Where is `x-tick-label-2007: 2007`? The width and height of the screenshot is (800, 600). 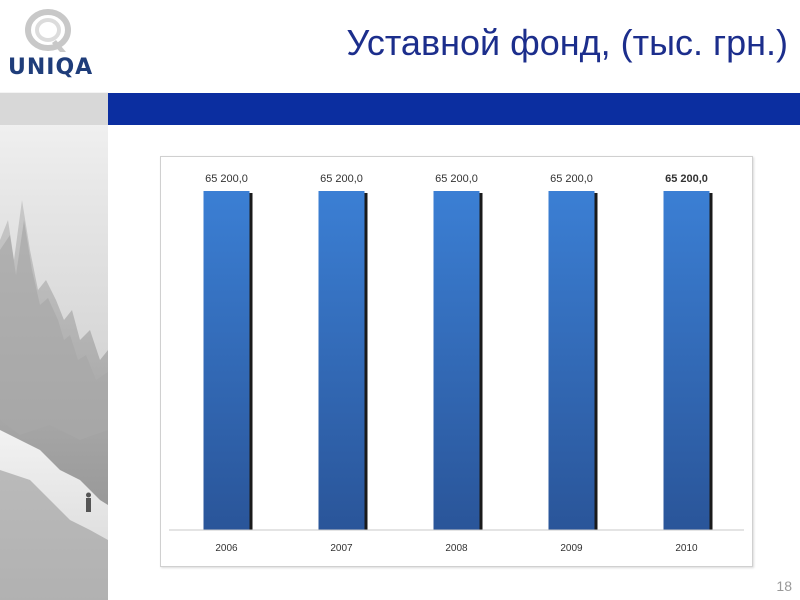 x-tick-label-2007: 2007 is located at coordinates (341, 548).